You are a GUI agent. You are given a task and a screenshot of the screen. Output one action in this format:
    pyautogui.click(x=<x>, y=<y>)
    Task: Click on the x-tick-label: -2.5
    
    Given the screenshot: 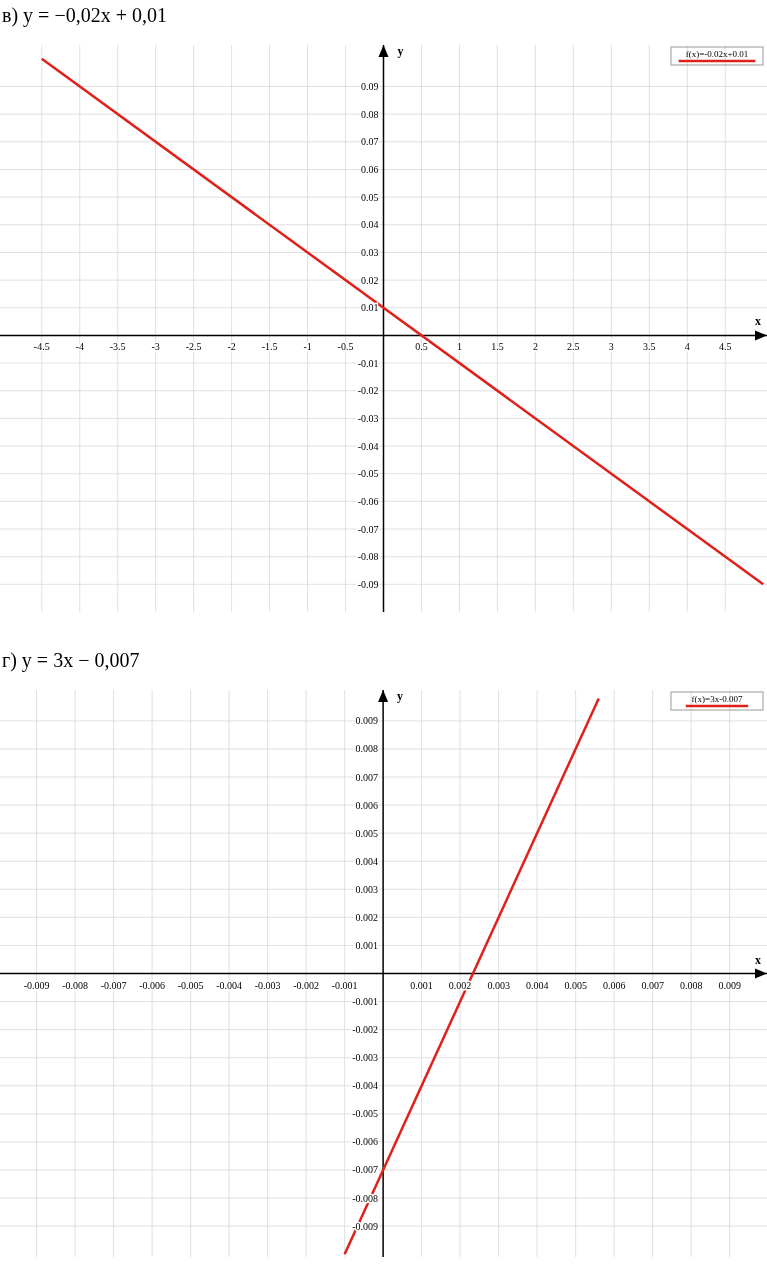 What is the action you would take?
    pyautogui.click(x=193, y=347)
    